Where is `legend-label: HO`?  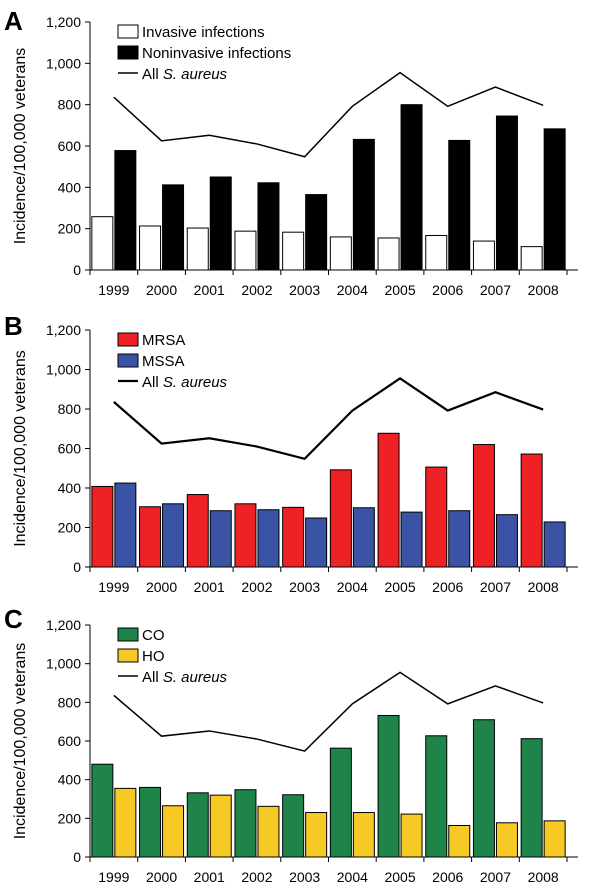 legend-label: HO is located at coordinates (153, 656).